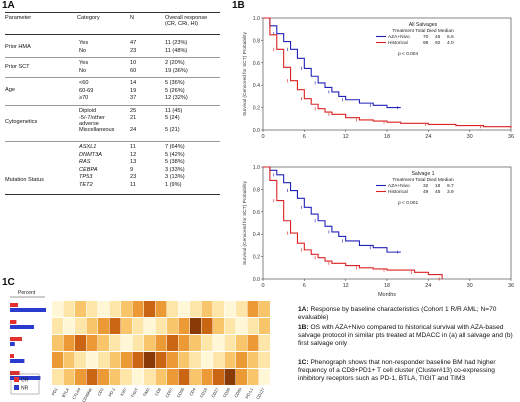 This screenshot has height=402, width=520. I want to click on legend-died: 45, so click(438, 37).